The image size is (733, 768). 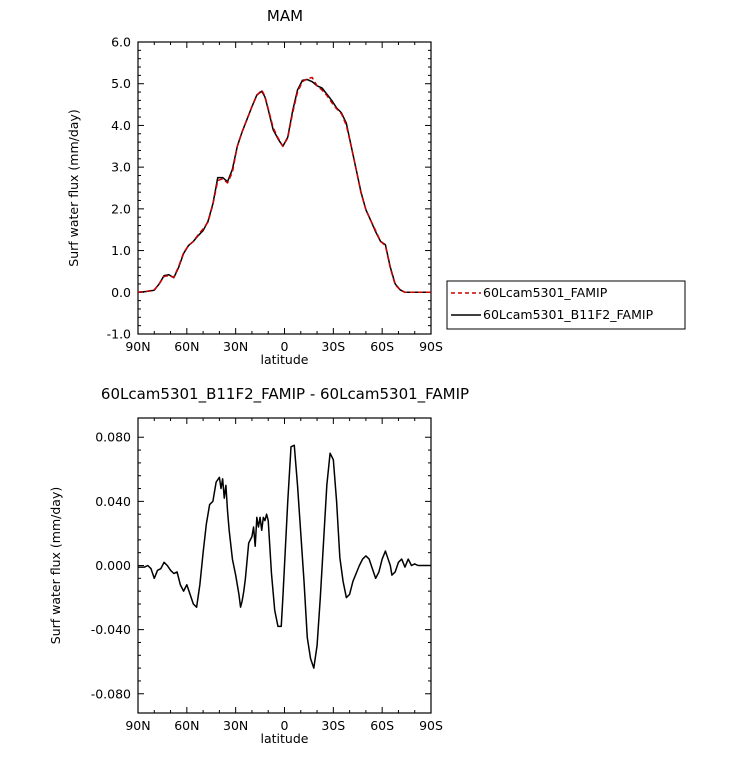 I want to click on y-tick-label: 5.0, so click(x=121, y=83).